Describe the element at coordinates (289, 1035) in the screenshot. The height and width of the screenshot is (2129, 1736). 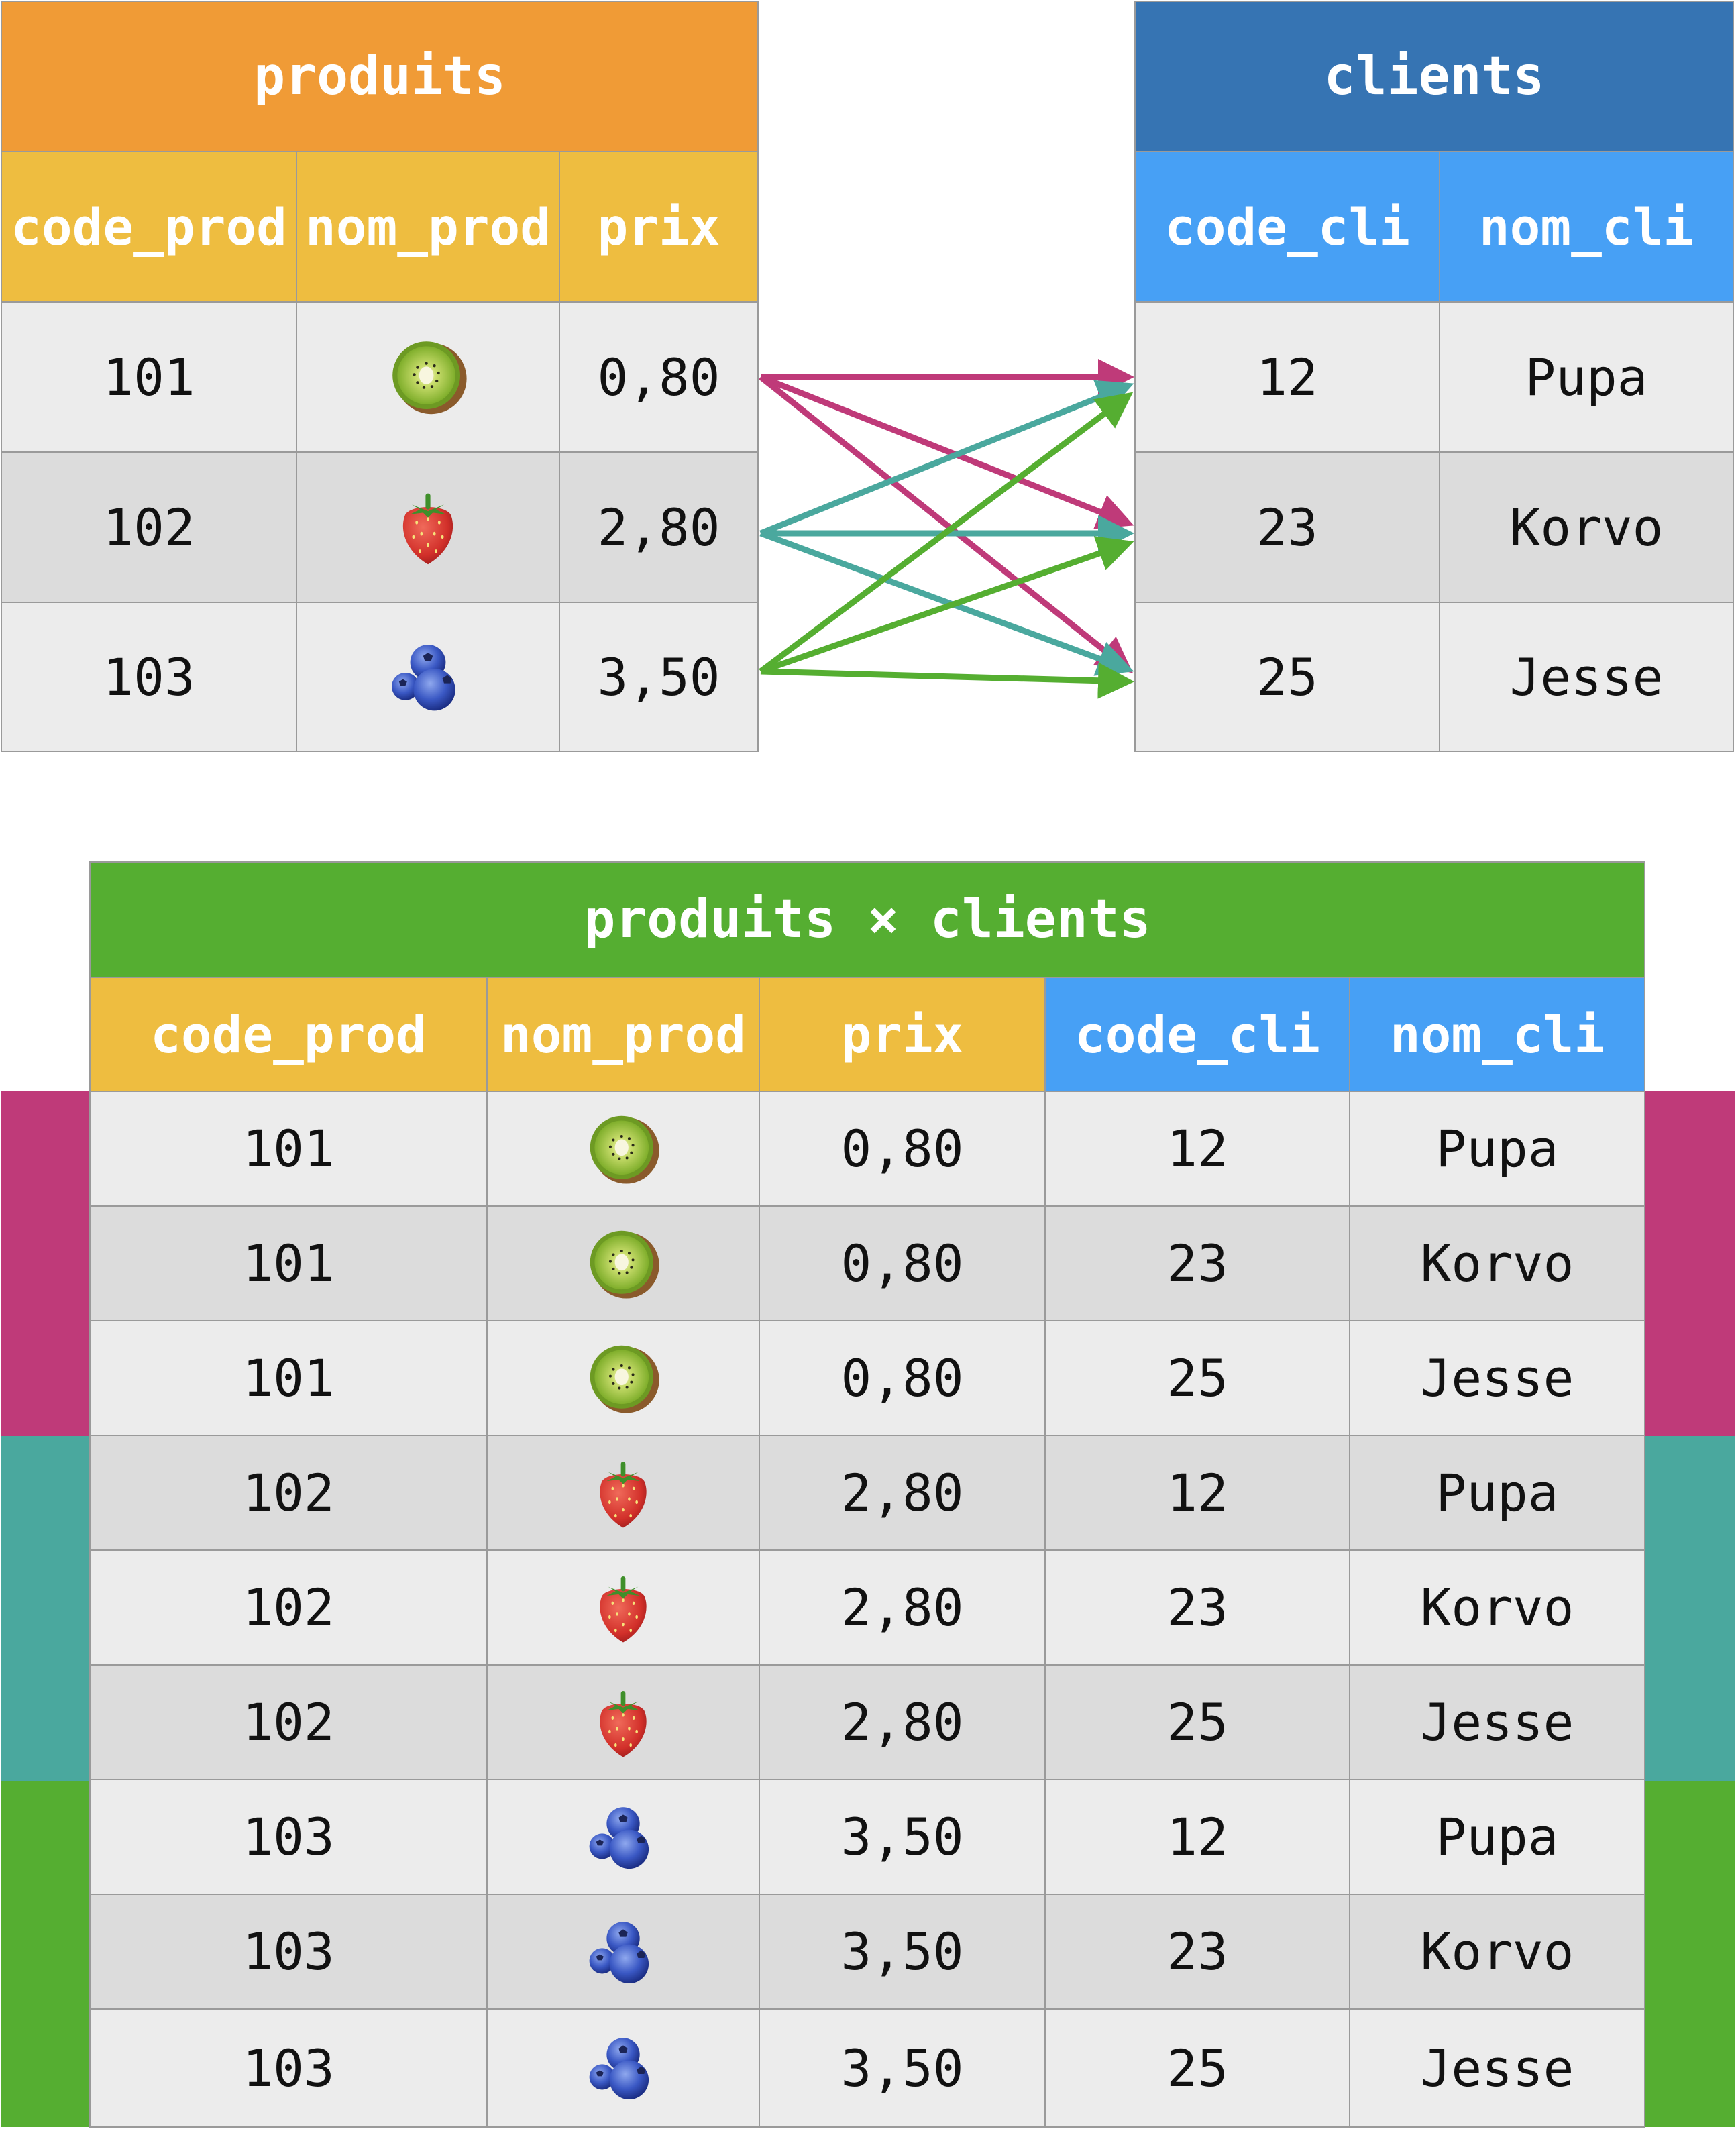
I see `product-header-code-prod: code_prod` at that location.